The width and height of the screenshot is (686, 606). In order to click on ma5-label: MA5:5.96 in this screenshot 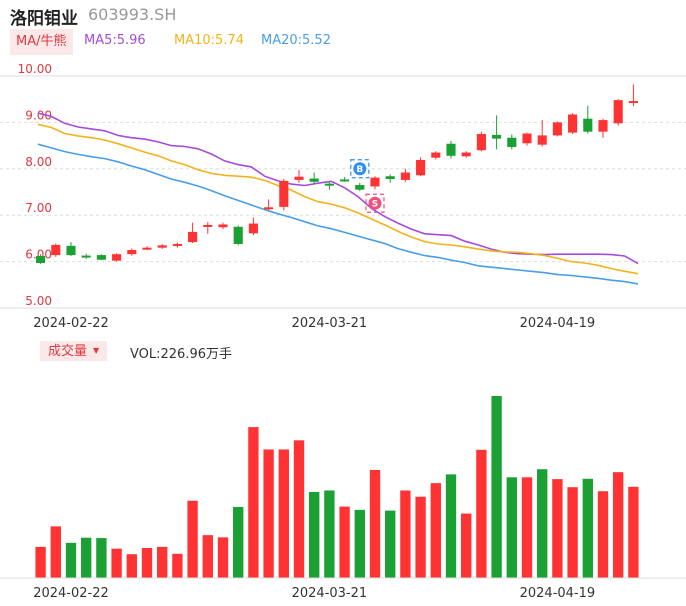, I will do `click(115, 40)`.